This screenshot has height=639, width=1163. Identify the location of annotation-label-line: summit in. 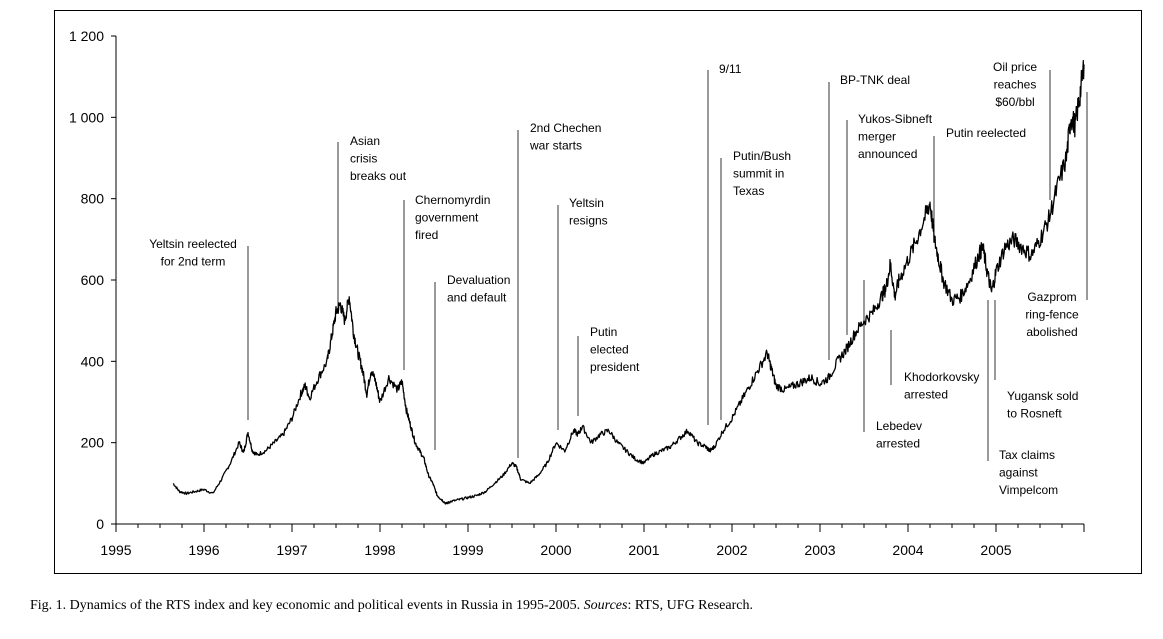
(758, 174).